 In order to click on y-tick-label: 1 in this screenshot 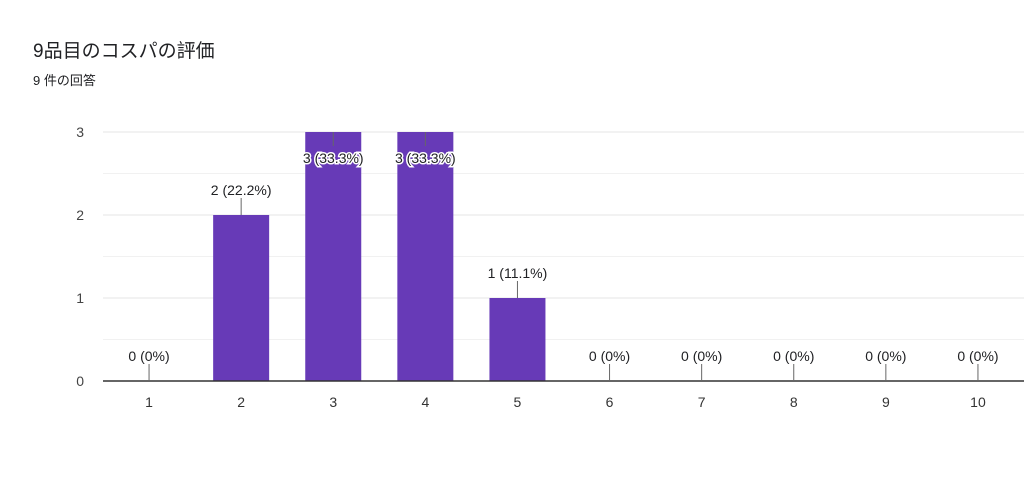, I will do `click(80, 298)`.